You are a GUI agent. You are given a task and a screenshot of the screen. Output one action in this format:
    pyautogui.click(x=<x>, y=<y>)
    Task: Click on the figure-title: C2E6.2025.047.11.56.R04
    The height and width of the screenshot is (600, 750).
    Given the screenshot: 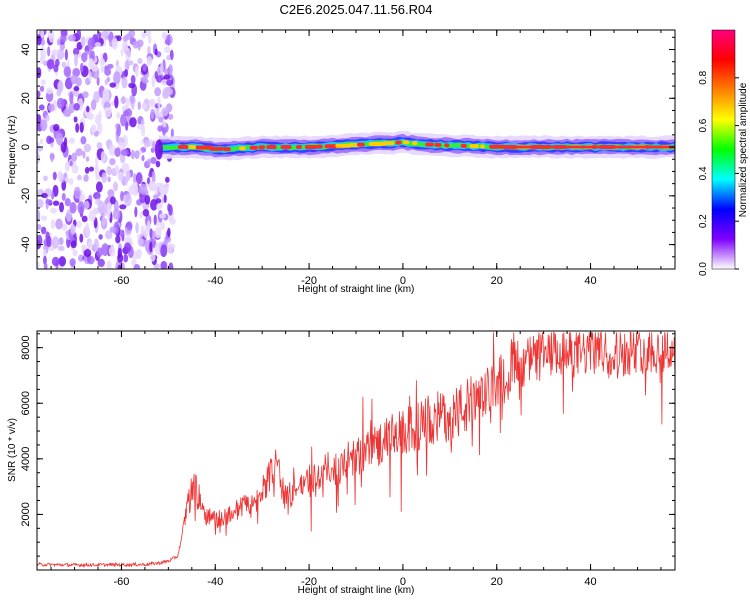 What is the action you would take?
    pyautogui.click(x=356, y=9)
    